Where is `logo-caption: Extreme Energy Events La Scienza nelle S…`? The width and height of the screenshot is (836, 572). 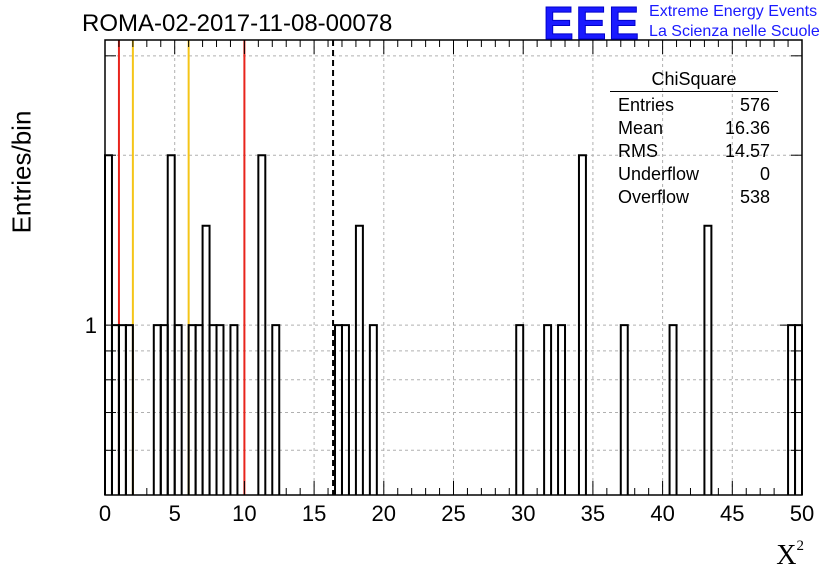 logo-caption: Extreme Energy Events La Scienza nelle S… is located at coordinates (734, 21).